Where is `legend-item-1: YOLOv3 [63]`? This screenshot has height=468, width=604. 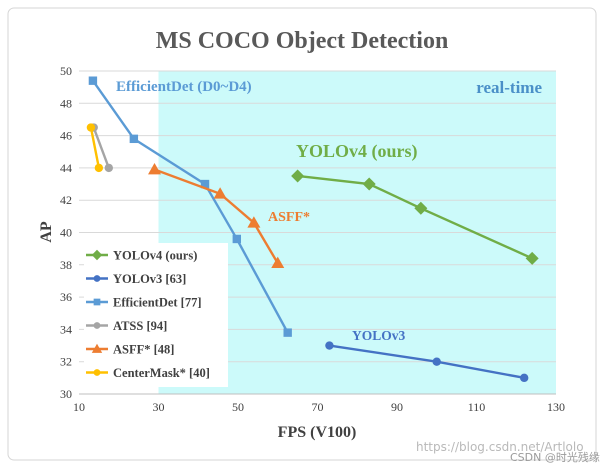 legend-item-1: YOLOv3 [63] is located at coordinates (136, 279).